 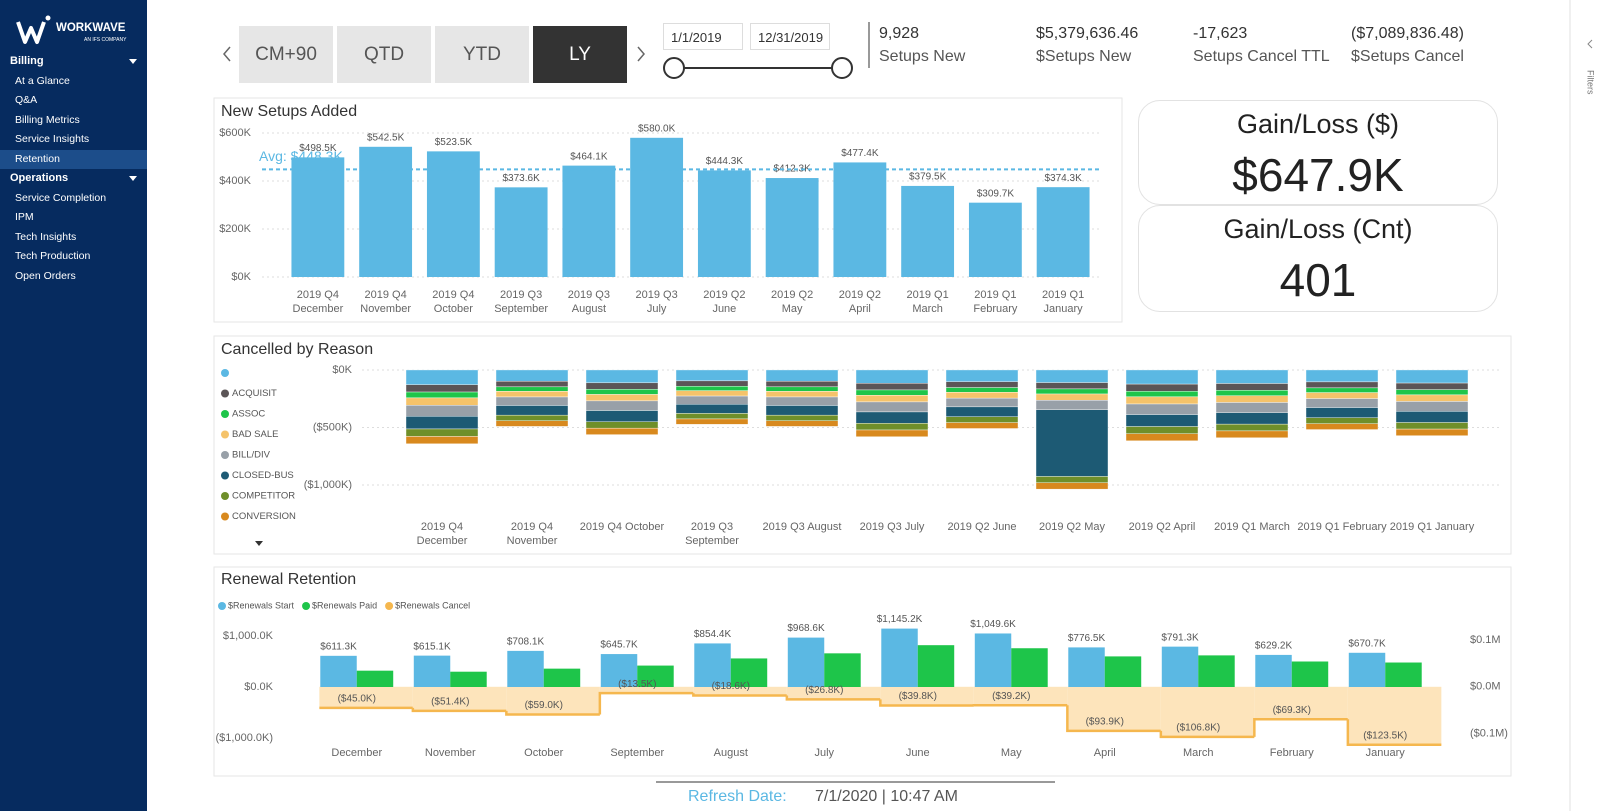 What do you see at coordinates (91, 28) in the screenshot?
I see `logo-text: WORKWAVE` at bounding box center [91, 28].